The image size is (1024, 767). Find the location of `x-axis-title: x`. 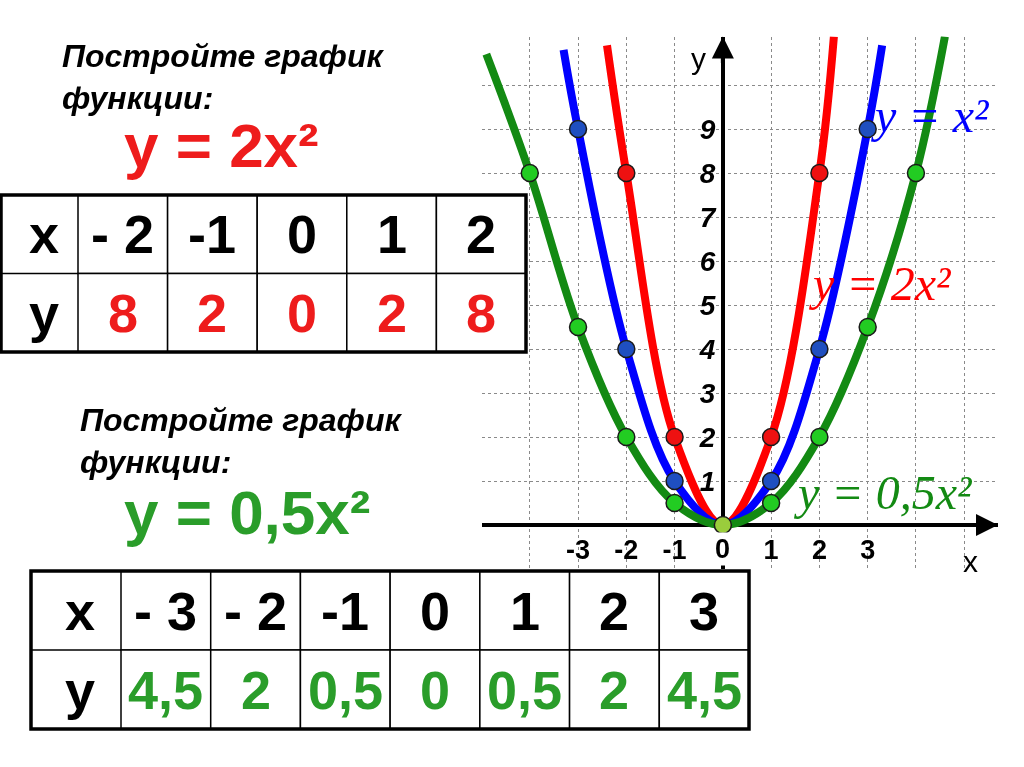

x-axis-title: x is located at coordinates (970, 561).